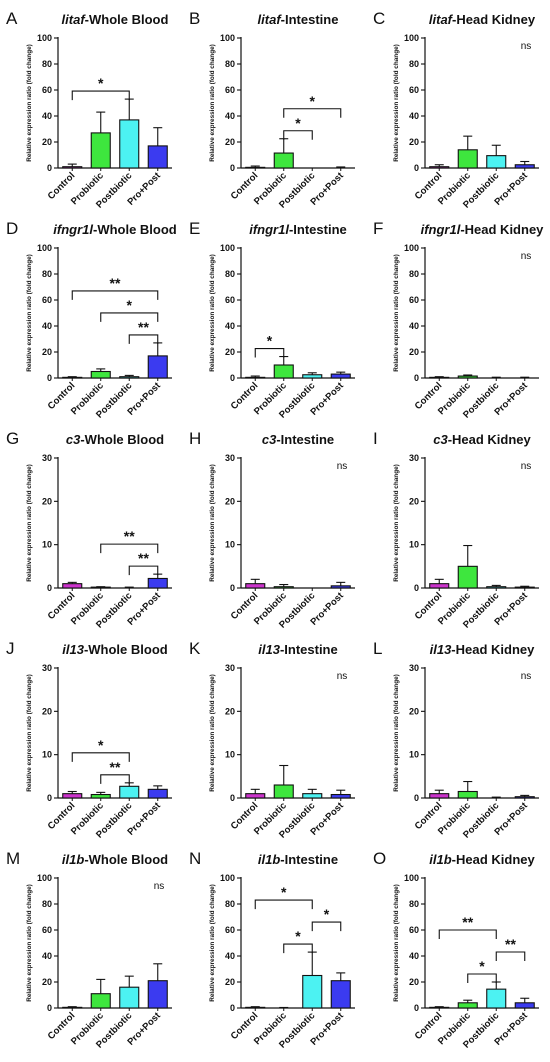 The width and height of the screenshot is (550, 1062). What do you see at coordinates (122, 439) in the screenshot?
I see `tissue-name: -Whole Blood` at bounding box center [122, 439].